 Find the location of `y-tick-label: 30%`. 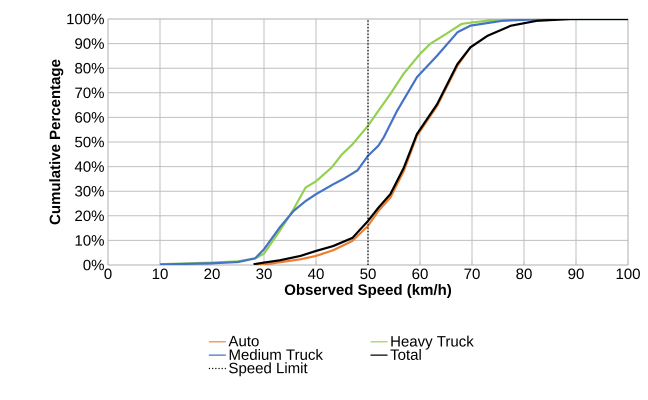

y-tick-label: 30% is located at coordinates (89, 191).